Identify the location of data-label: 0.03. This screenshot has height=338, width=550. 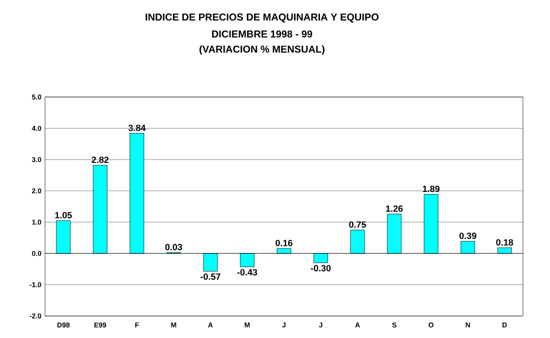
(173, 247).